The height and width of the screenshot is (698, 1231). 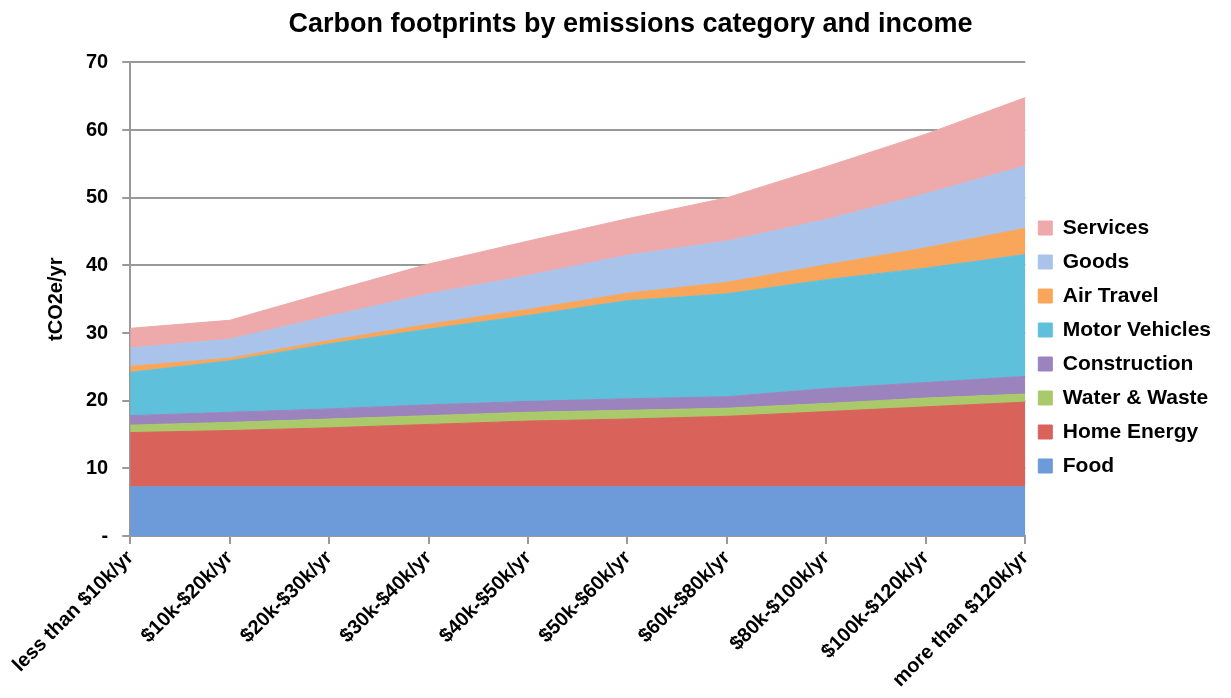 What do you see at coordinates (1110, 294) in the screenshot?
I see `legend-label: Air Travel` at bounding box center [1110, 294].